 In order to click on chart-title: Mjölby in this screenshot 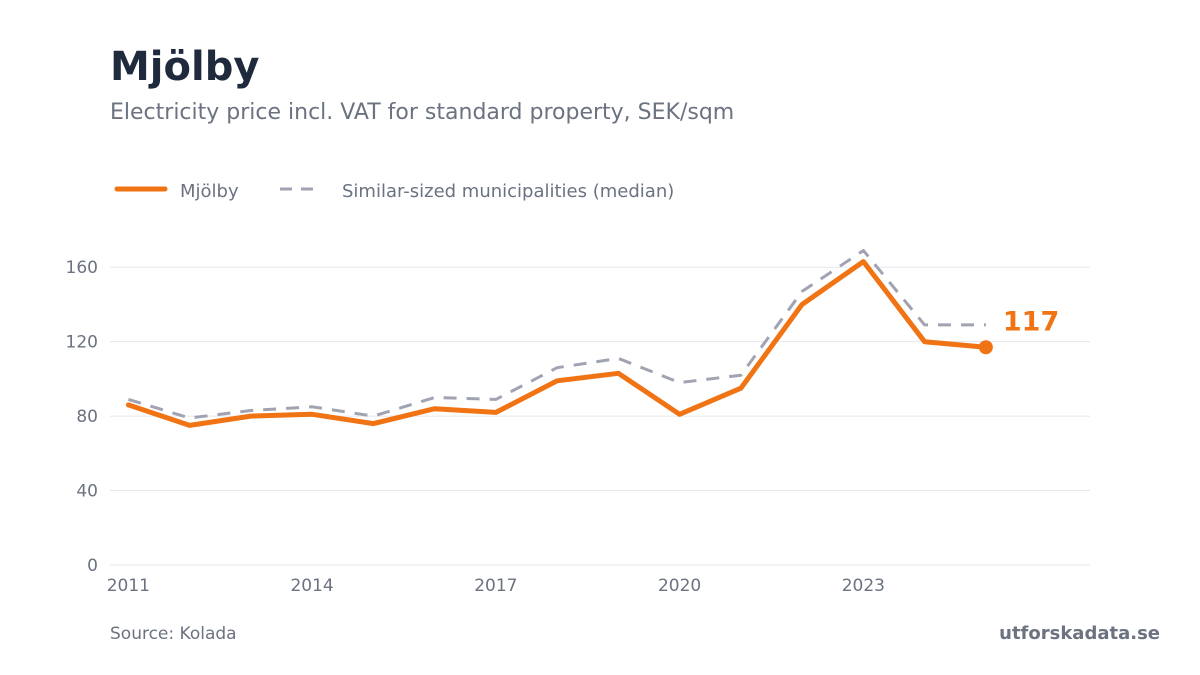, I will do `click(185, 67)`.